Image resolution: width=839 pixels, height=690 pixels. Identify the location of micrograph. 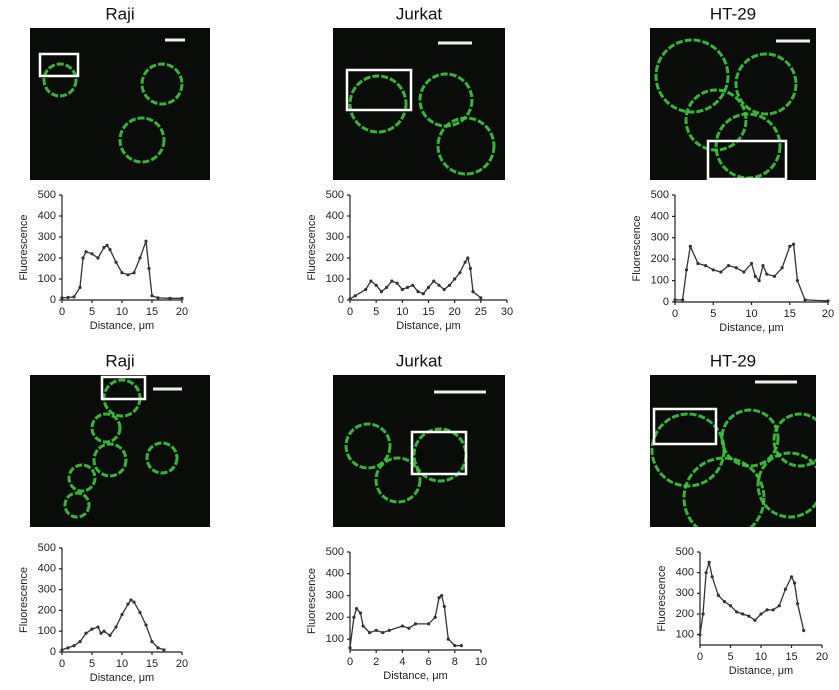
(120, 451).